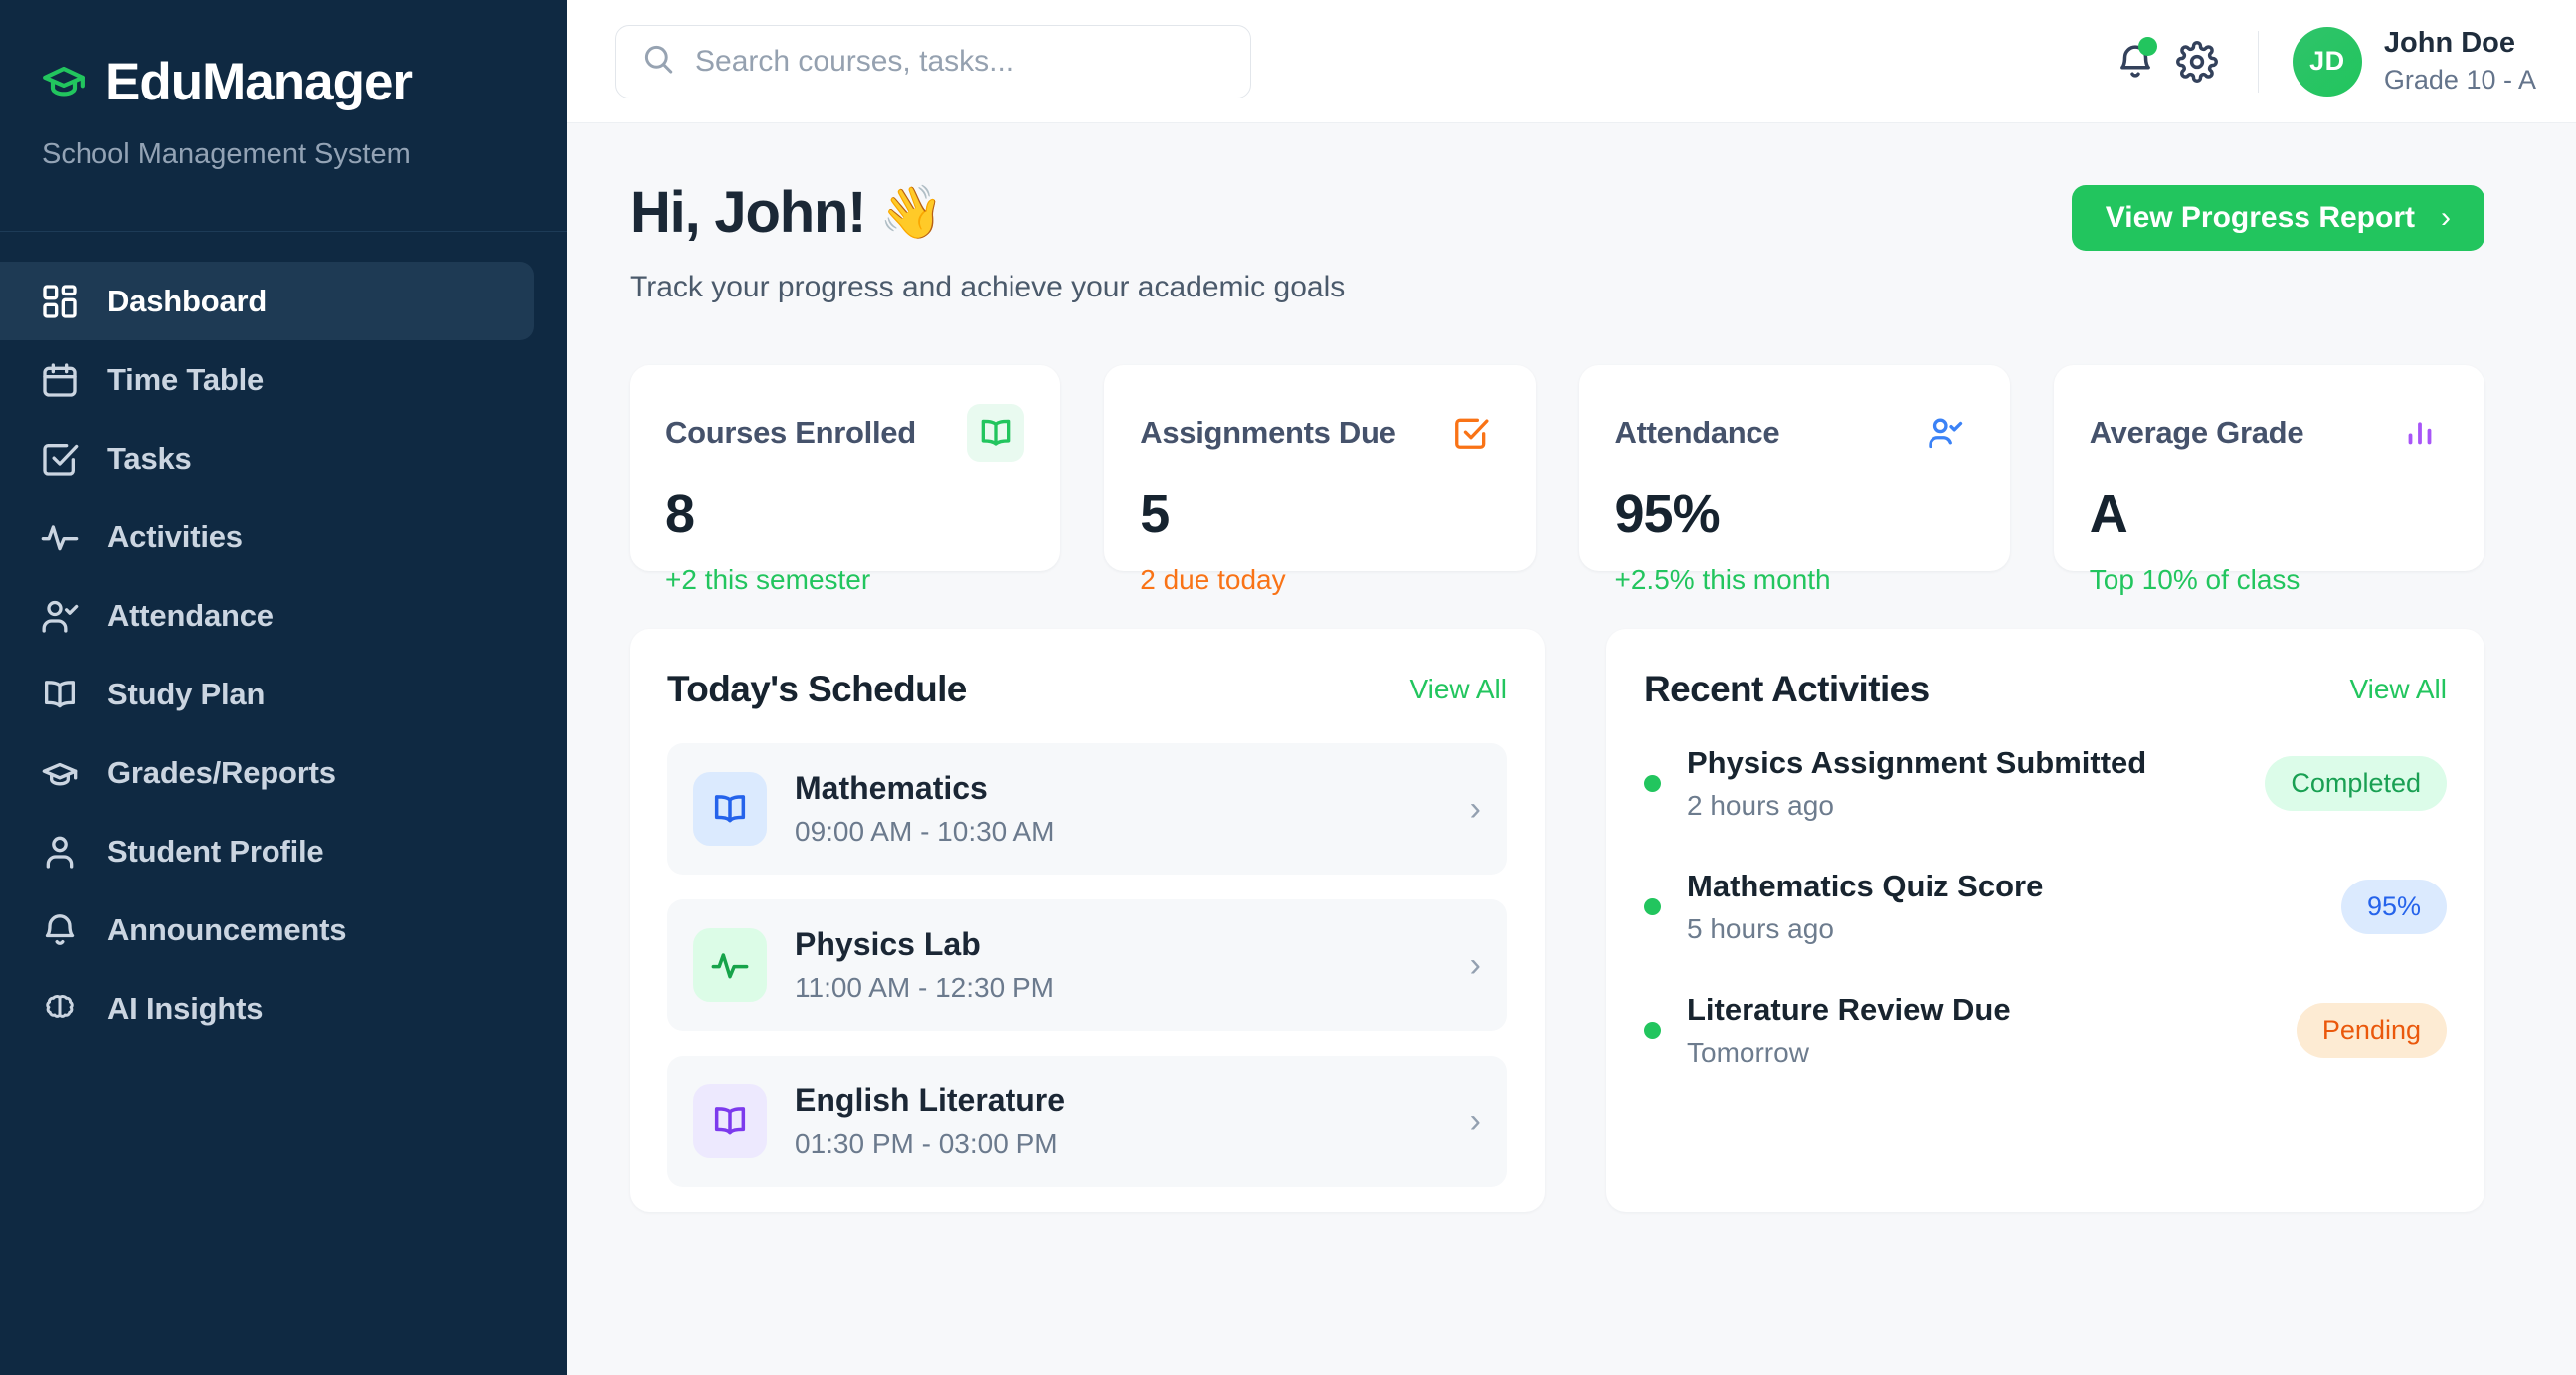  What do you see at coordinates (2268, 480) in the screenshot?
I see `stat-card-average-grade: Average Grade A Top 10% of class` at bounding box center [2268, 480].